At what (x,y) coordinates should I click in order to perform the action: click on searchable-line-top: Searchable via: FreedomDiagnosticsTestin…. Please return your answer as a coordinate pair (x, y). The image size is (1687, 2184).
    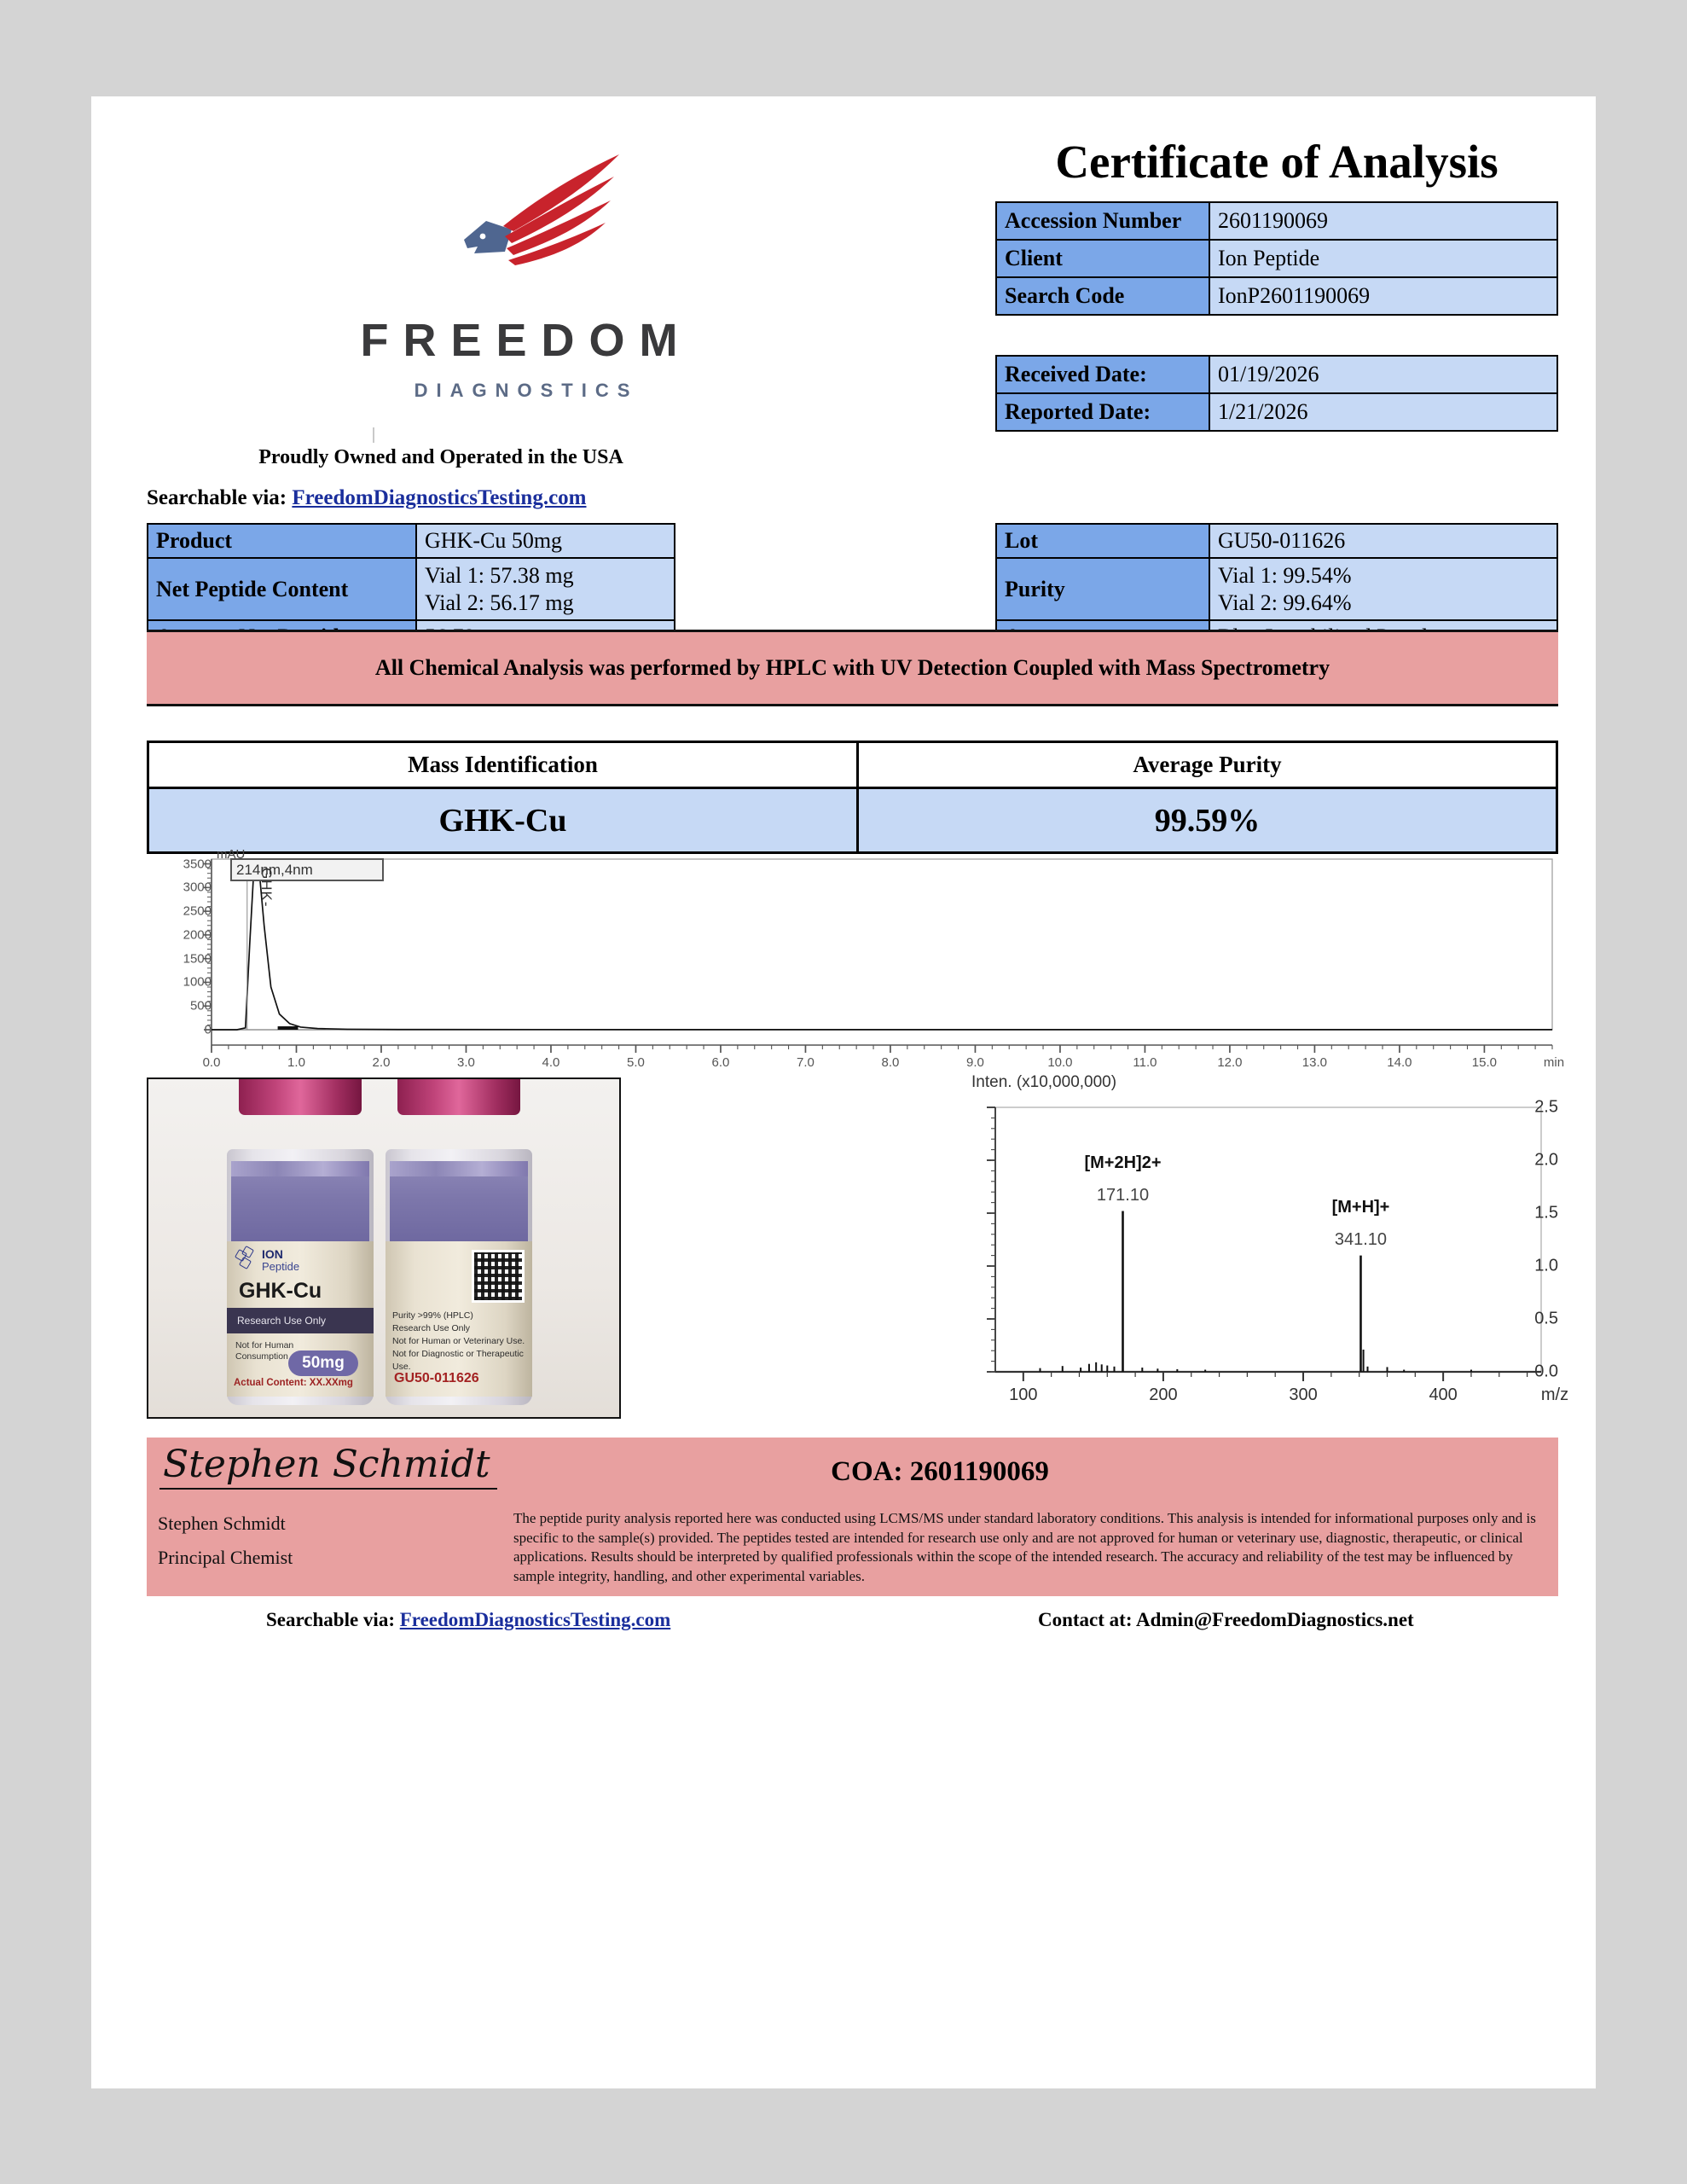
    Looking at the image, I should click on (454, 498).